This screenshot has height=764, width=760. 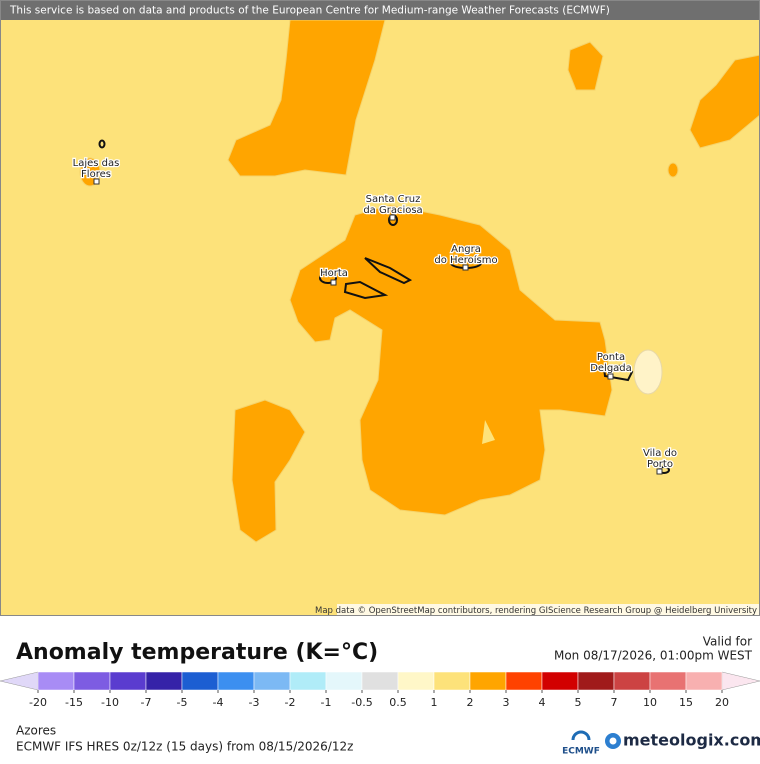 What do you see at coordinates (465, 255) in the screenshot?
I see `city-label: Angra do Heroísmo` at bounding box center [465, 255].